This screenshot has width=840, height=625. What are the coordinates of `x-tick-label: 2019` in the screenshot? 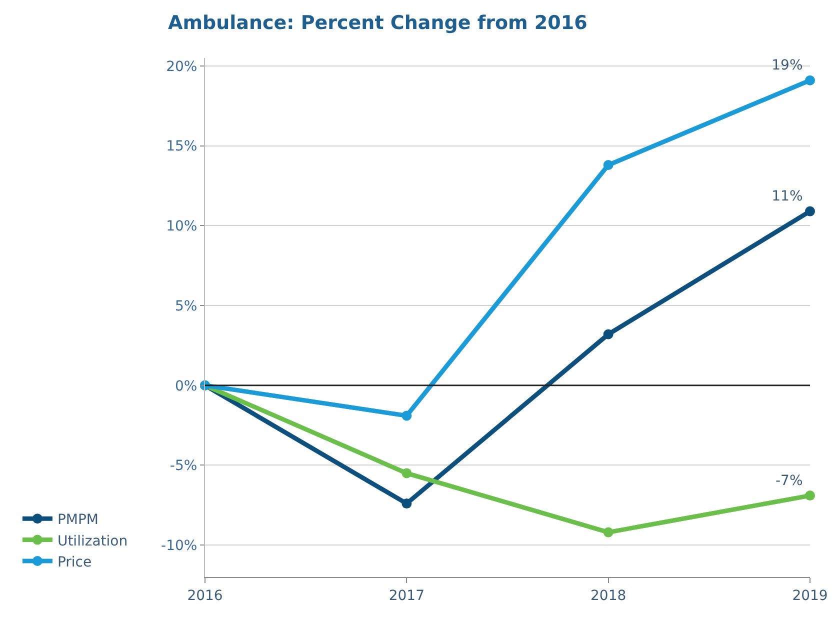 It's located at (810, 596).